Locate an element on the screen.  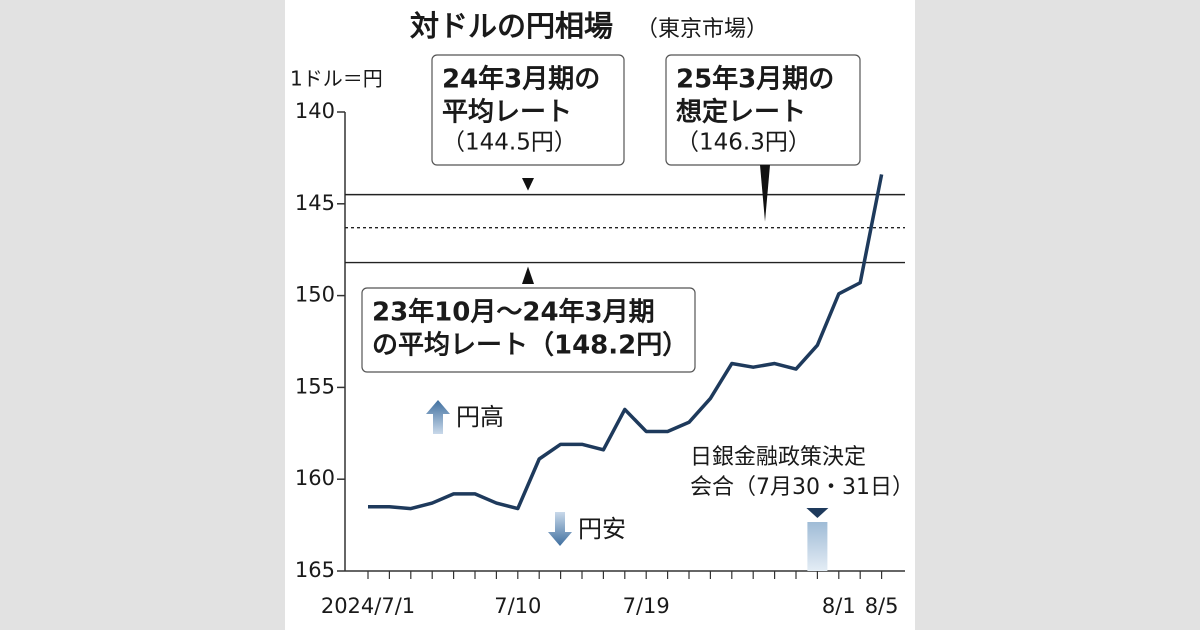
y-tick-label: 155 is located at coordinates (315, 386).